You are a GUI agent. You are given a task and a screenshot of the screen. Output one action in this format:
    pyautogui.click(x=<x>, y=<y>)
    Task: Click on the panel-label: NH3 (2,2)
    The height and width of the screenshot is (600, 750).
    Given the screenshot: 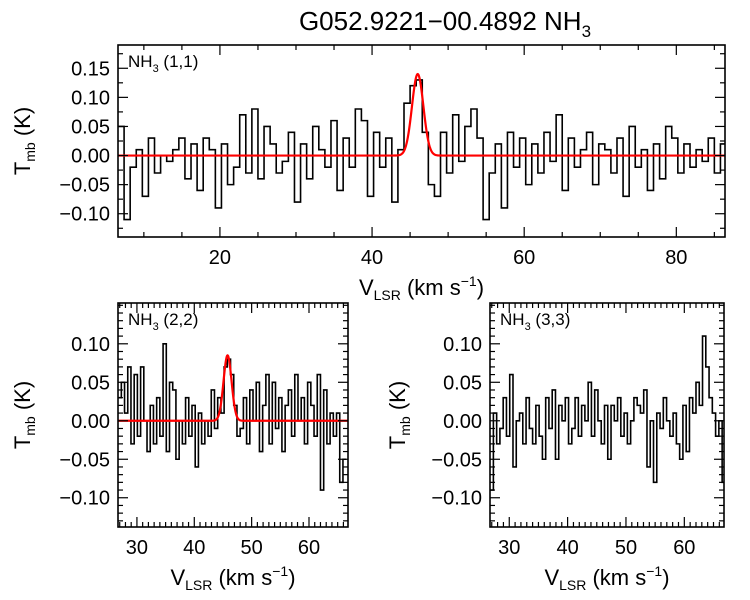 What is the action you would take?
    pyautogui.click(x=163, y=321)
    